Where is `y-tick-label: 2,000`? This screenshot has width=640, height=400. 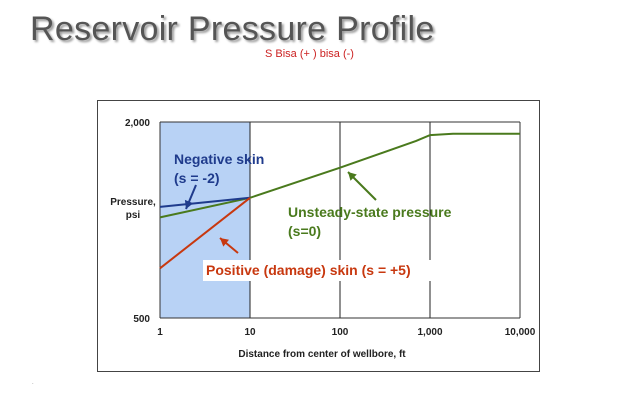 y-tick-label: 2,000 is located at coordinates (137, 123).